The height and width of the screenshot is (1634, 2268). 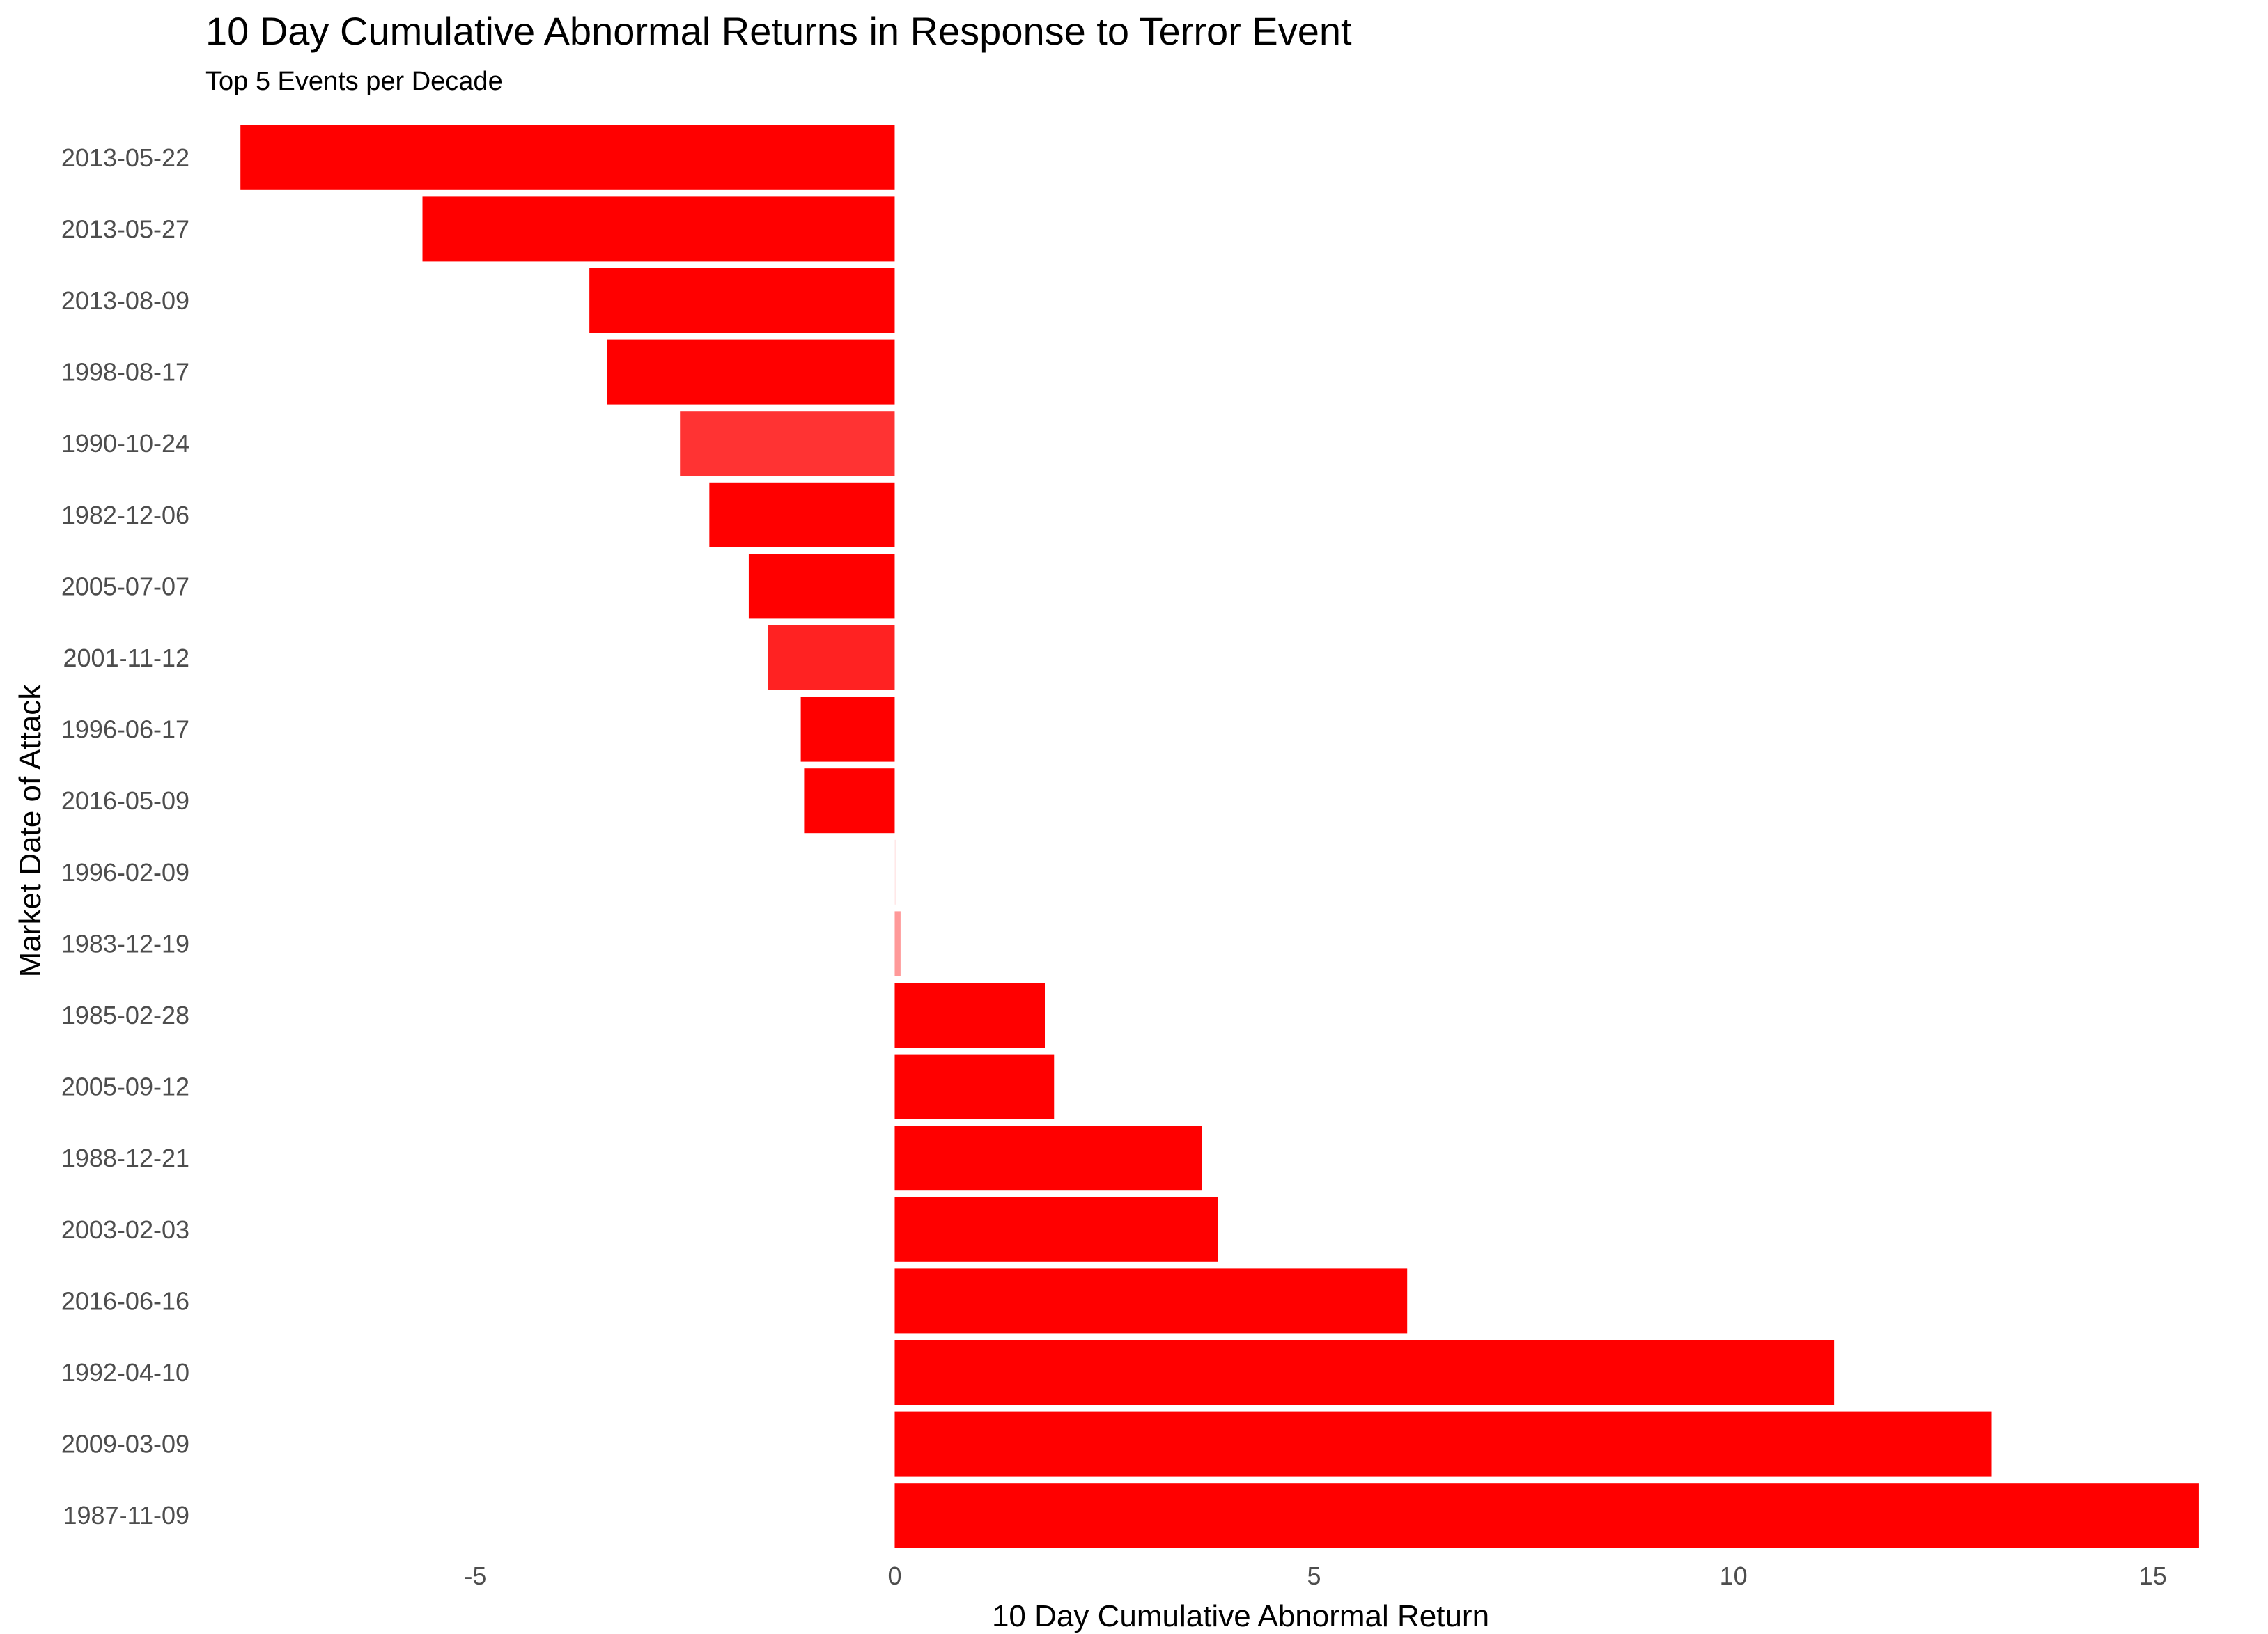 I want to click on y-tick-label: 1983-12-19, so click(x=125, y=943).